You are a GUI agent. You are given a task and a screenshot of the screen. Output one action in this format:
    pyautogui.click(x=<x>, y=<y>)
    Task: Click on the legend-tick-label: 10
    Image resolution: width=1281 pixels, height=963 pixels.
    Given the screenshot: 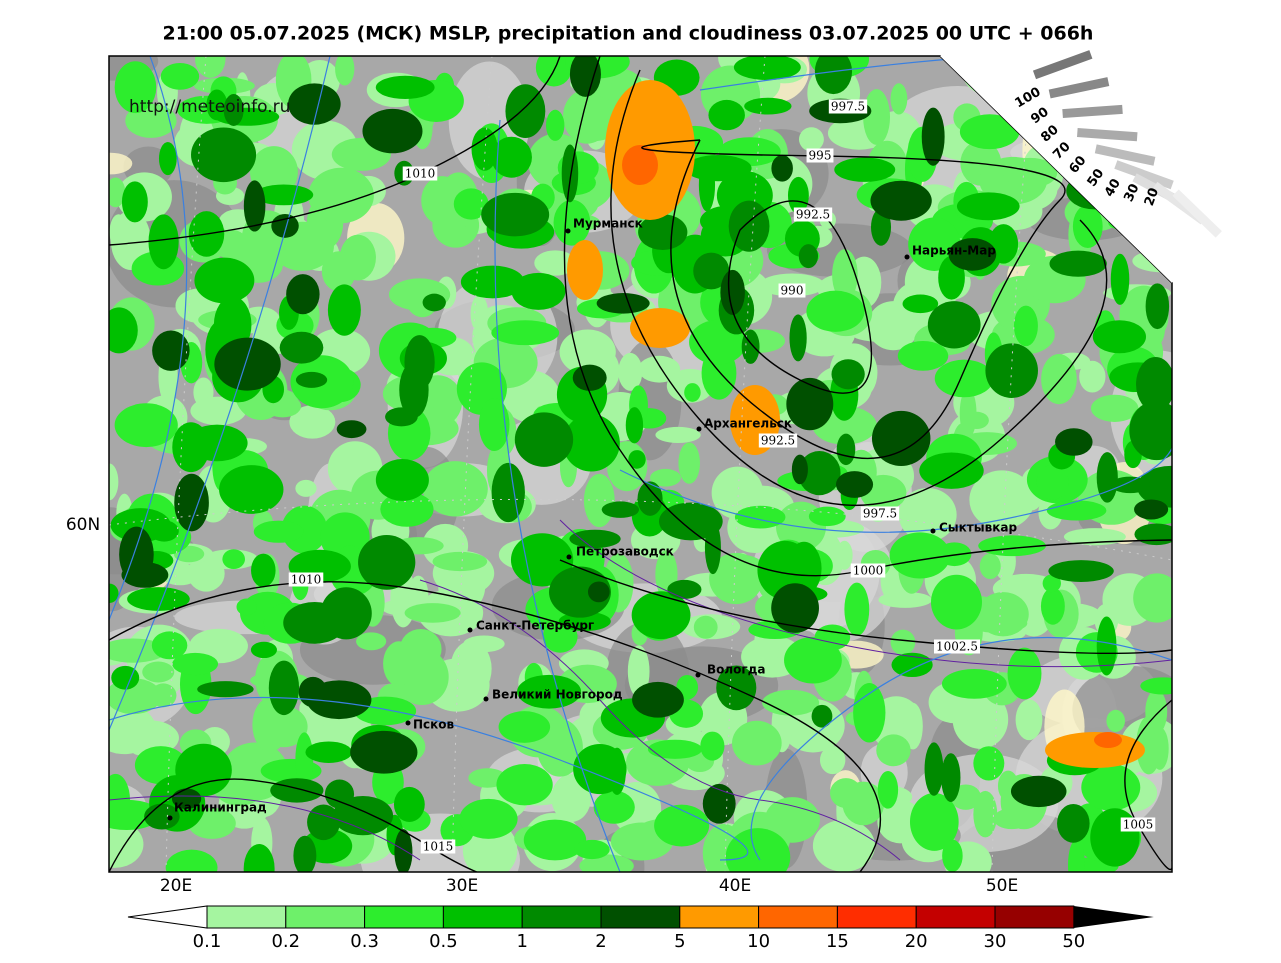 What is the action you would take?
    pyautogui.click(x=758, y=941)
    